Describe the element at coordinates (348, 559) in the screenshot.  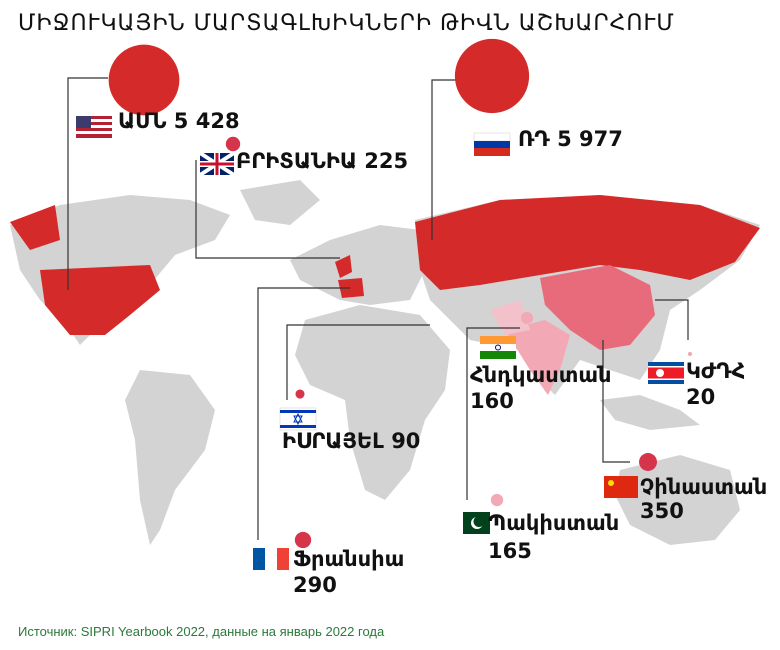
I see `country-name: Ֆրանսիա` at that location.